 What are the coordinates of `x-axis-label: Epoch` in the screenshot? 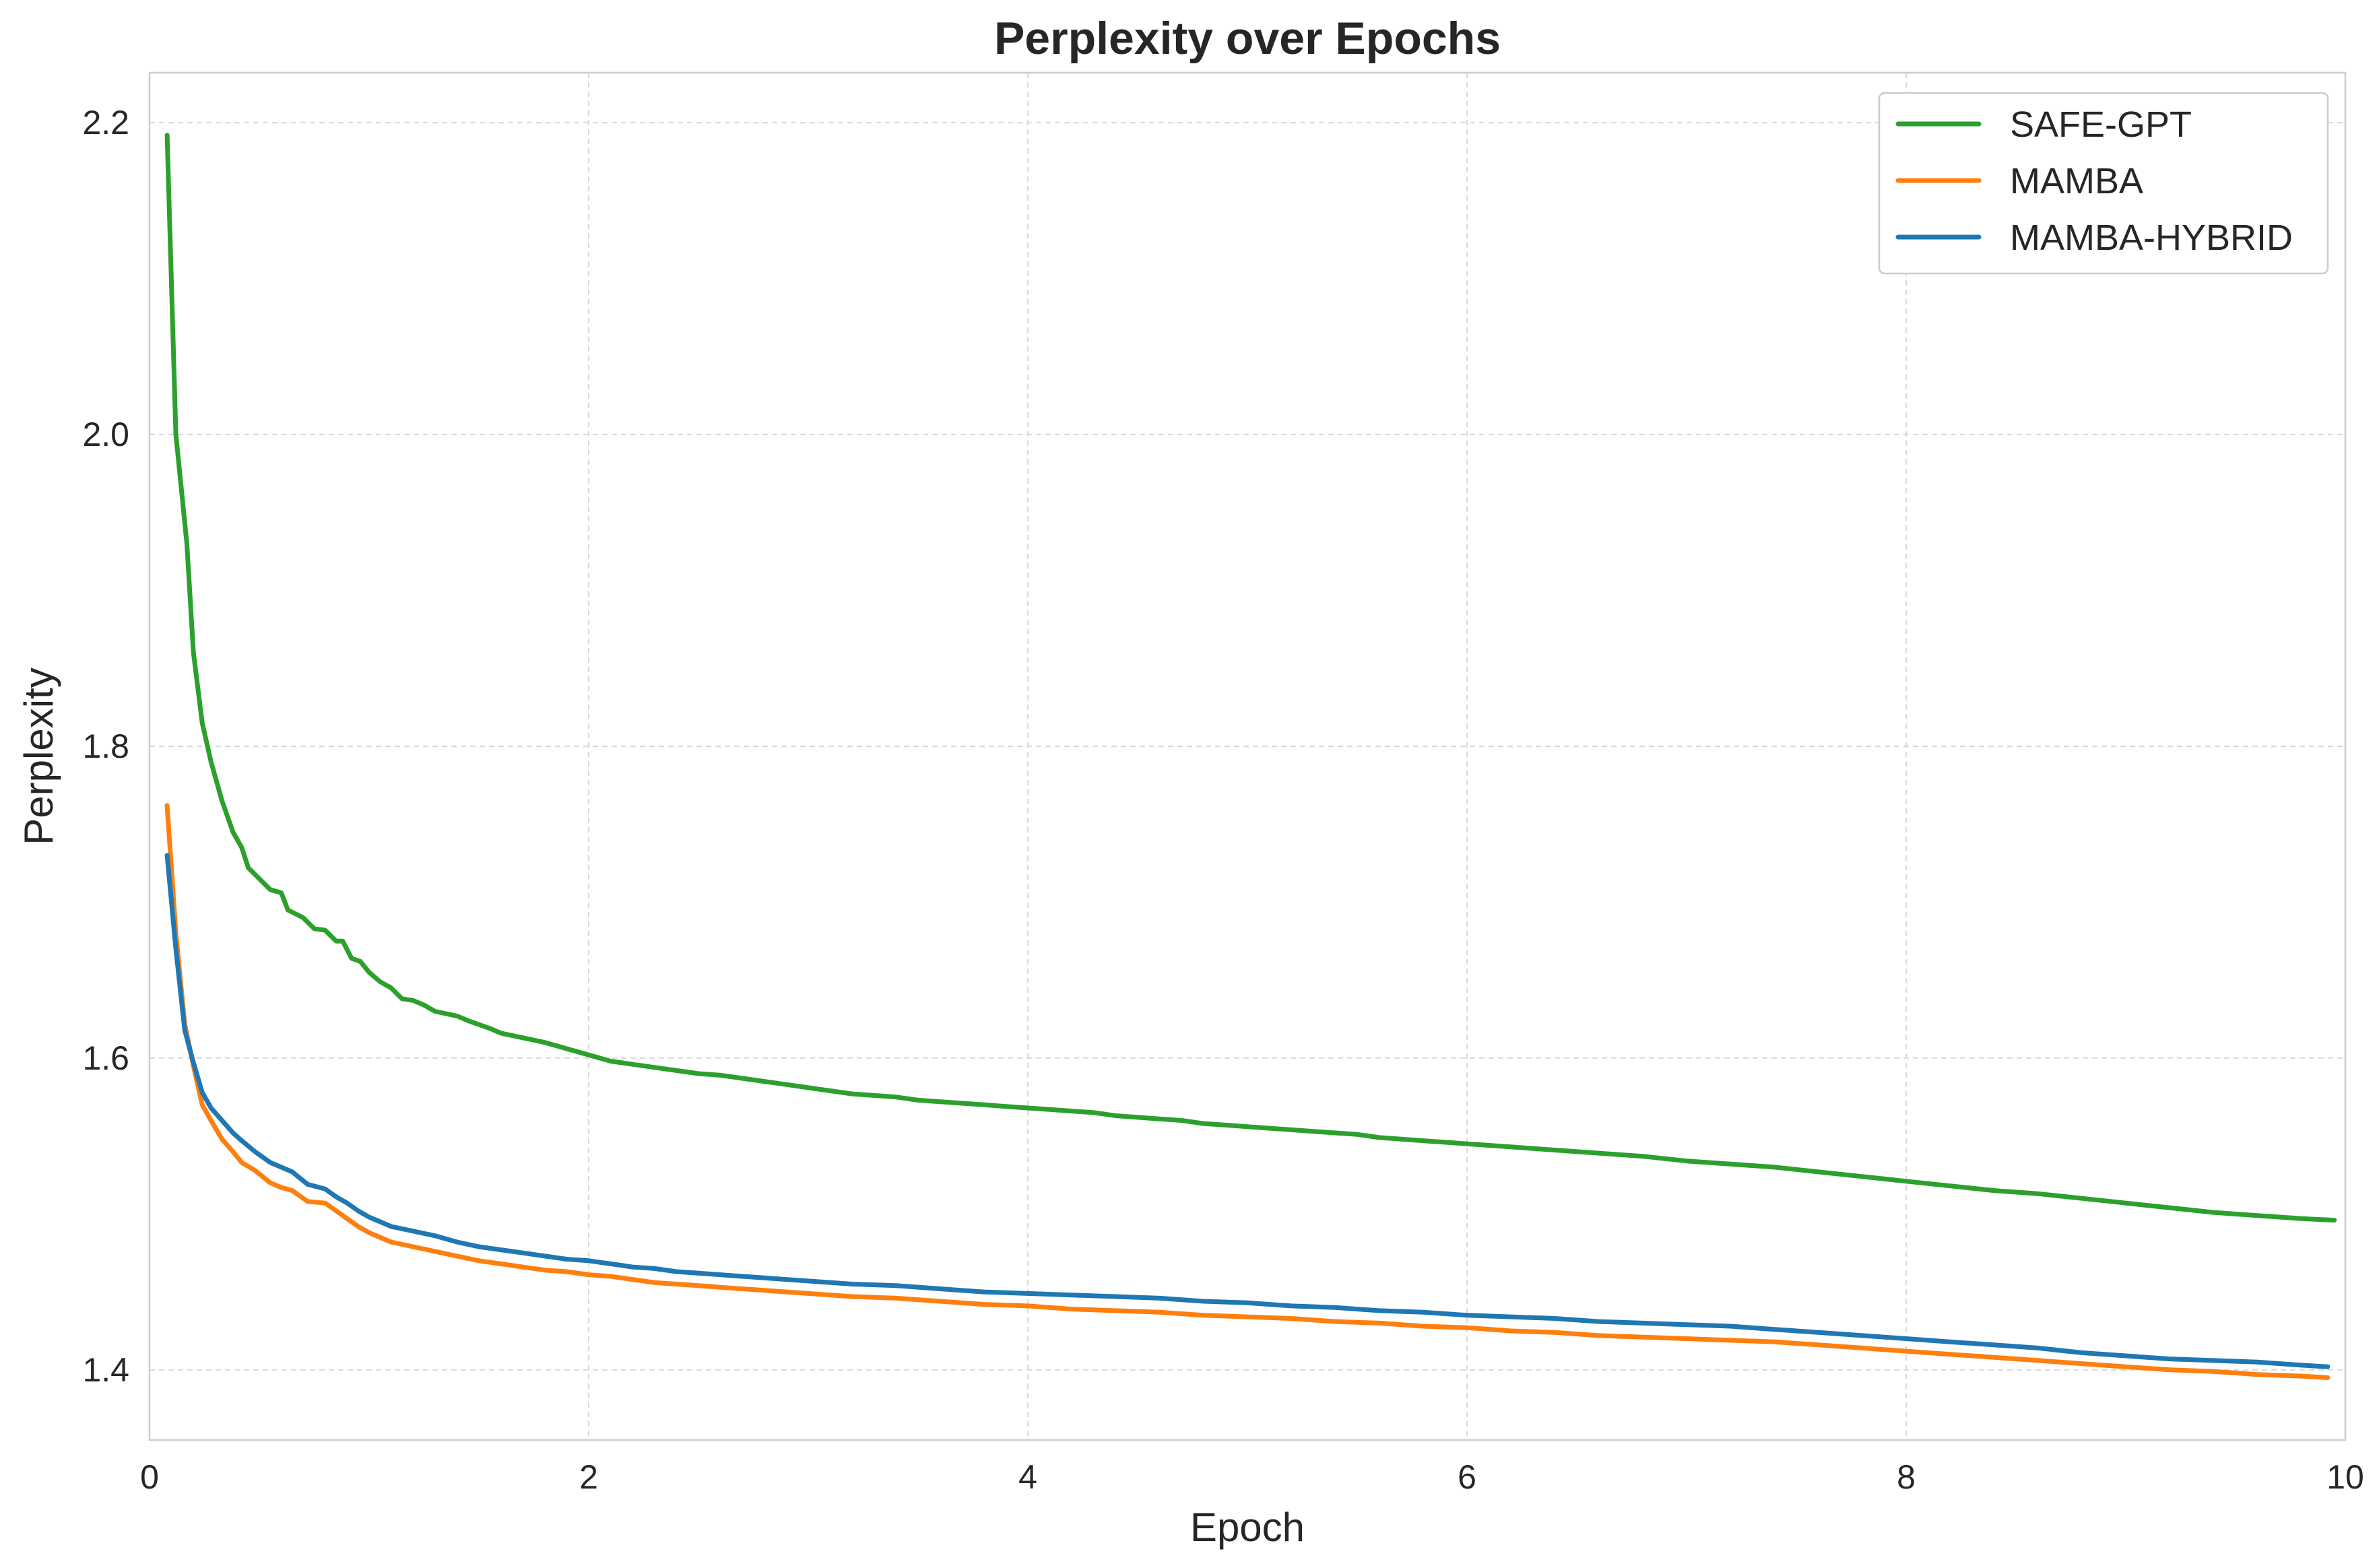 It's located at (1247, 1527).